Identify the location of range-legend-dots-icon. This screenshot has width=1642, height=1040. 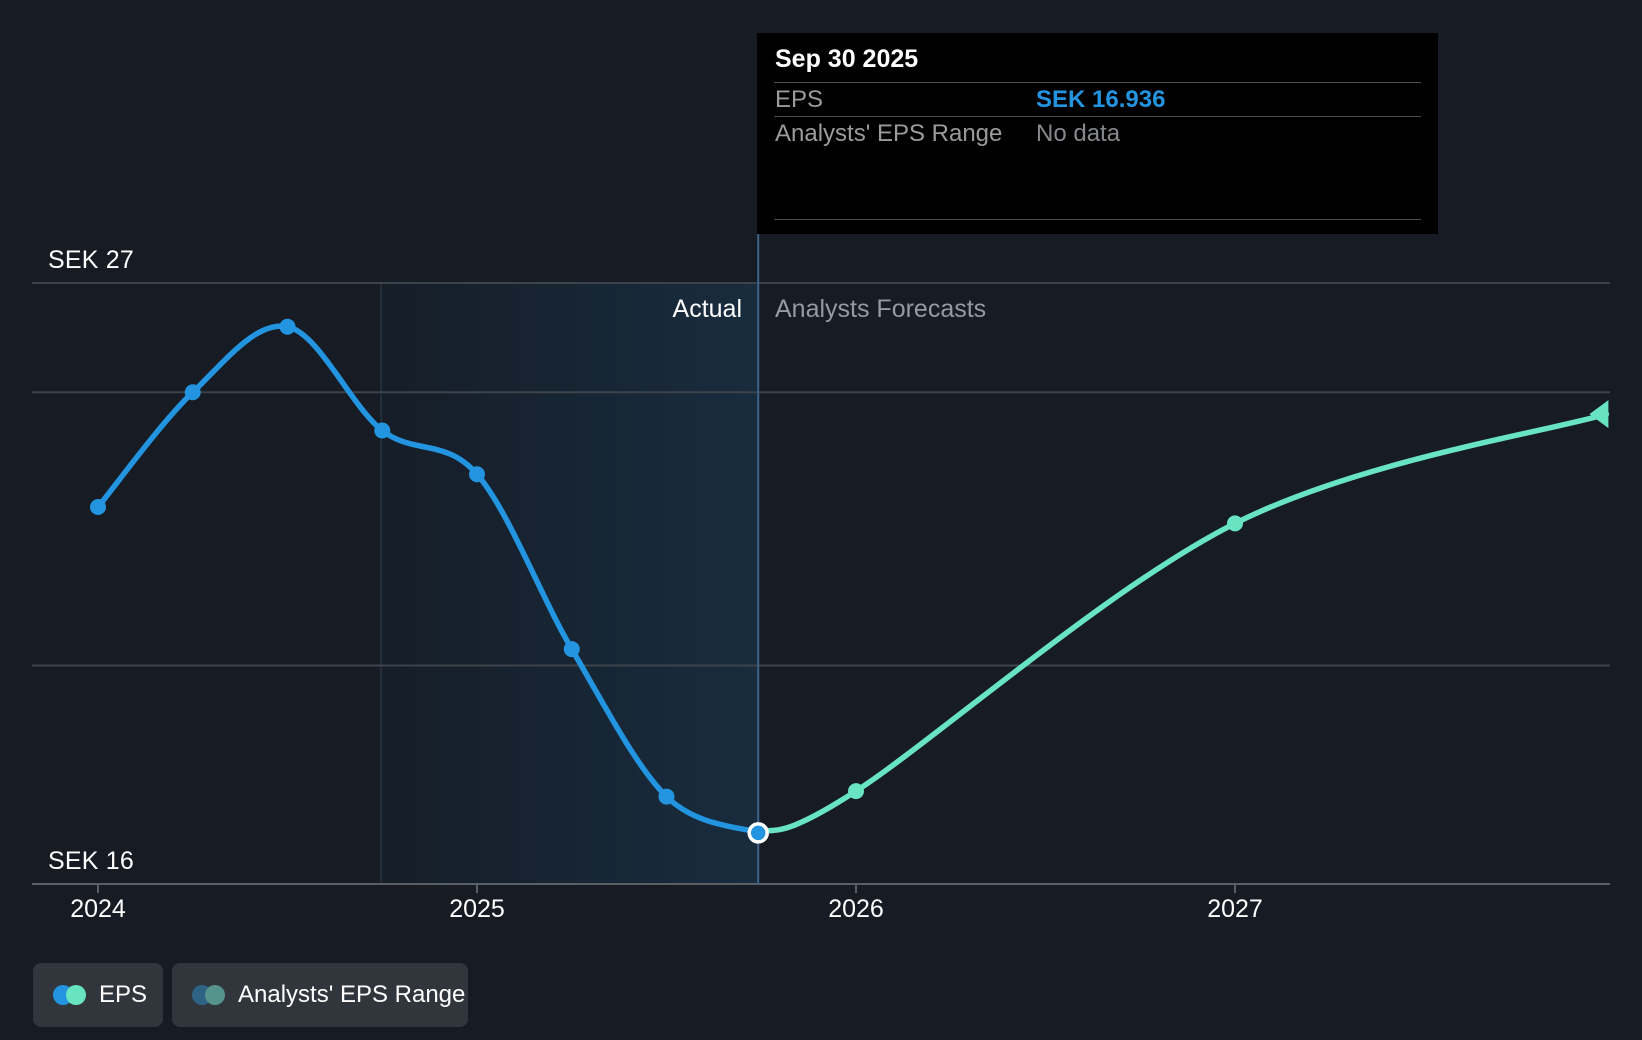
(208, 995).